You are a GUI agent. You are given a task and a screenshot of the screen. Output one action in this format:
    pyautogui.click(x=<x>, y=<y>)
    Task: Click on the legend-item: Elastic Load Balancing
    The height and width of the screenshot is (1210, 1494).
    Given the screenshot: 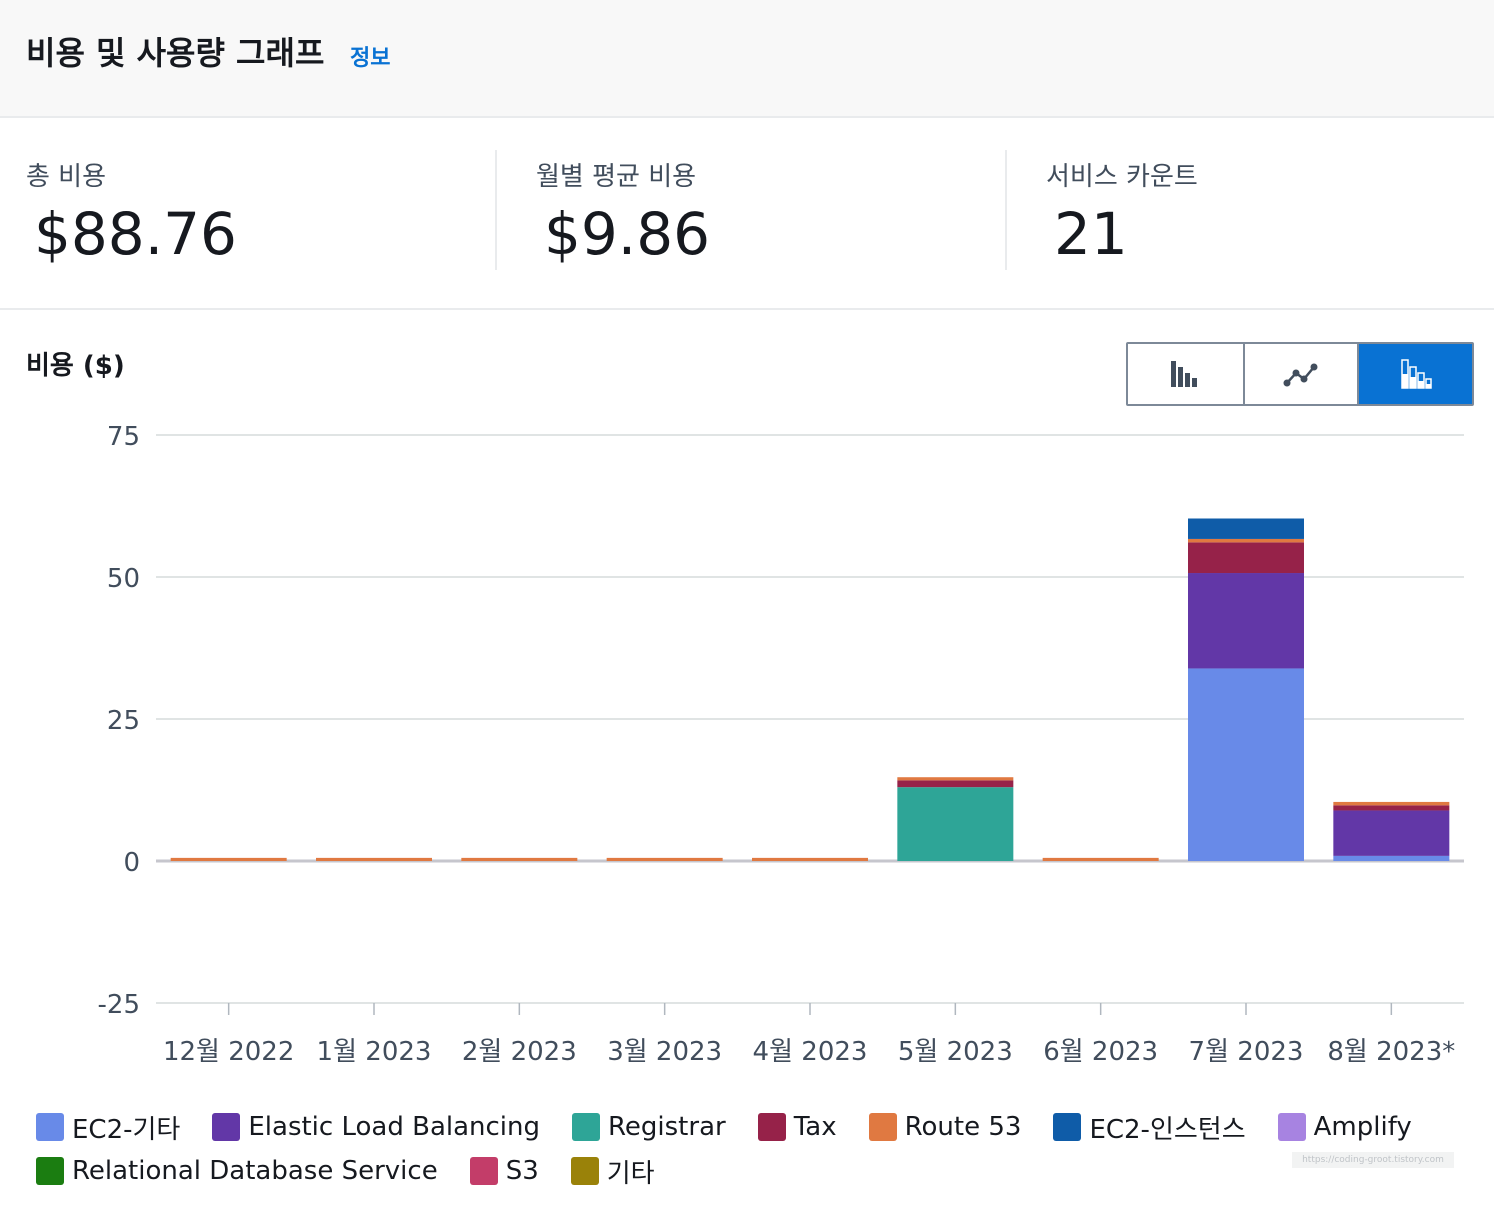 What is the action you would take?
    pyautogui.click(x=376, y=1127)
    